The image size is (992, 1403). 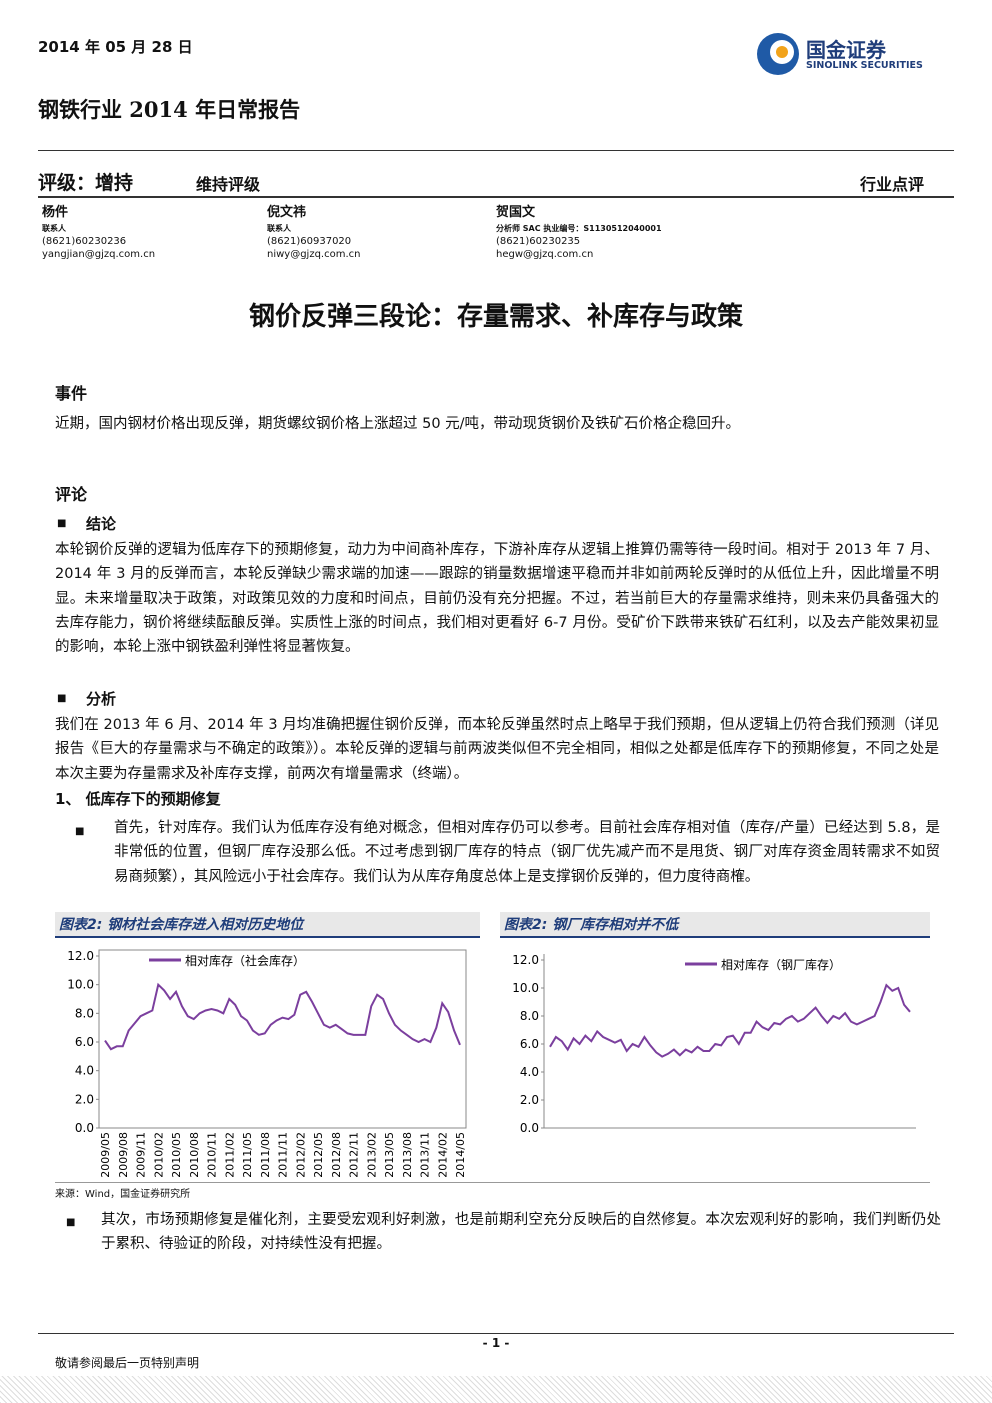 What do you see at coordinates (371, 1155) in the screenshot?
I see `x-tick-label: 2013/02` at bounding box center [371, 1155].